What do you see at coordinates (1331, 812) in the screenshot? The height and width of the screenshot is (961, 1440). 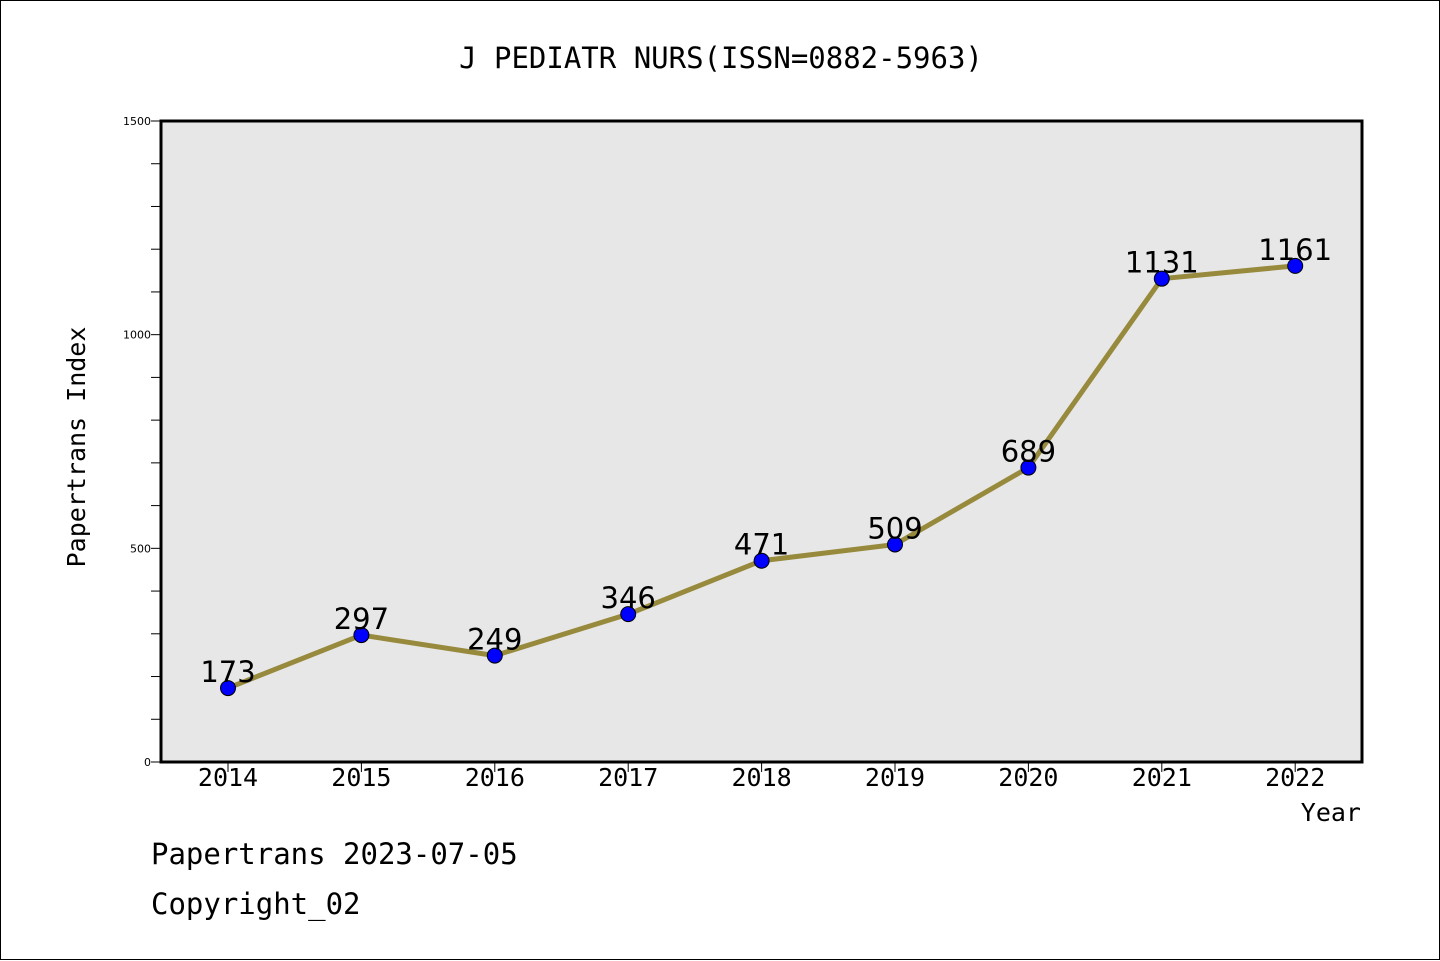 I see `x-axis-label: Year` at bounding box center [1331, 812].